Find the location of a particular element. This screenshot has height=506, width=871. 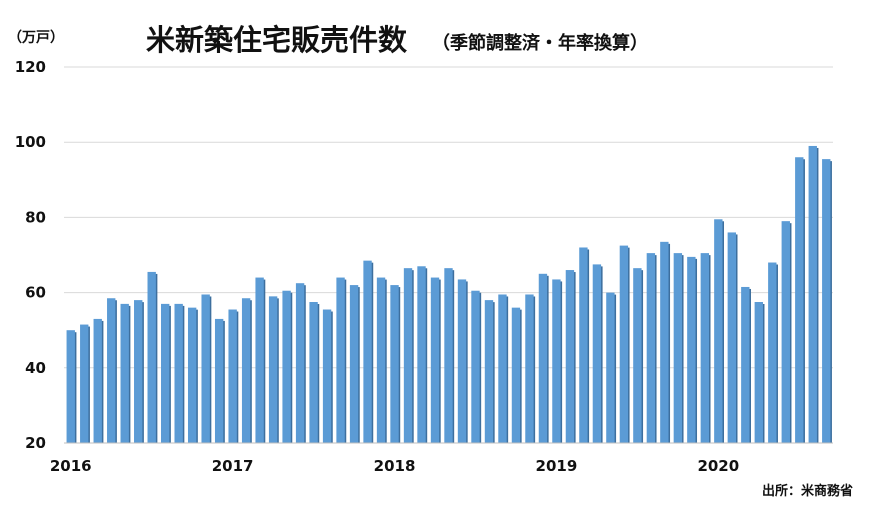

x-tick-label: 2017 is located at coordinates (233, 466).